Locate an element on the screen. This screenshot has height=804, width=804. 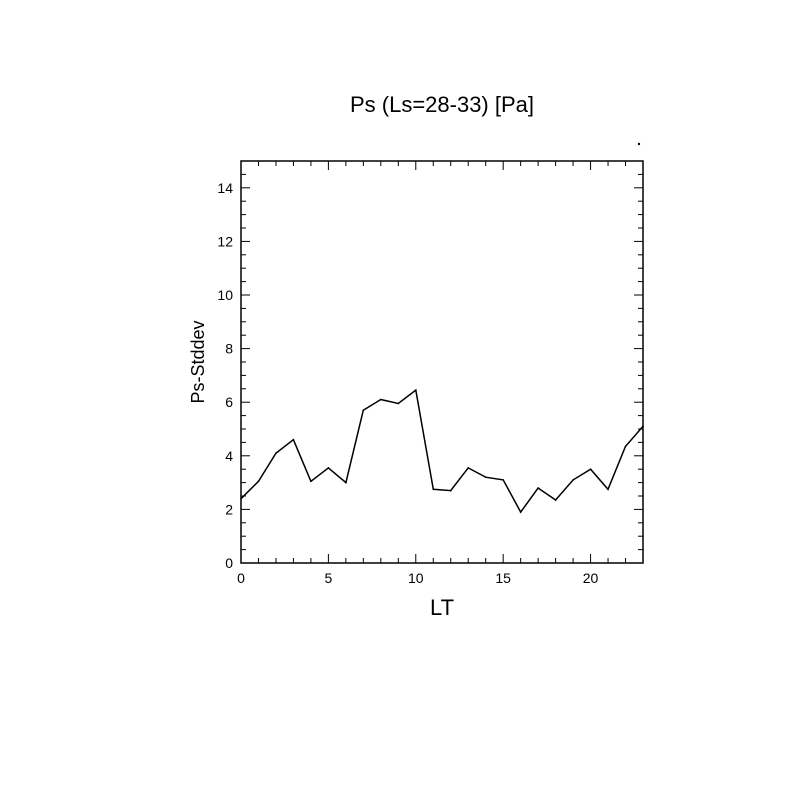
y-tick-label: 10 is located at coordinates (225, 295).